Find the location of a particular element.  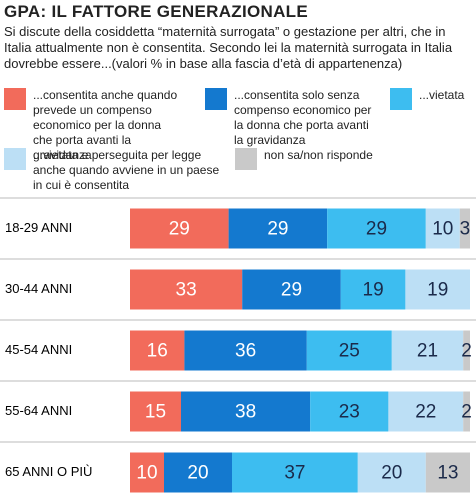

data-label: 3 is located at coordinates (465, 229).